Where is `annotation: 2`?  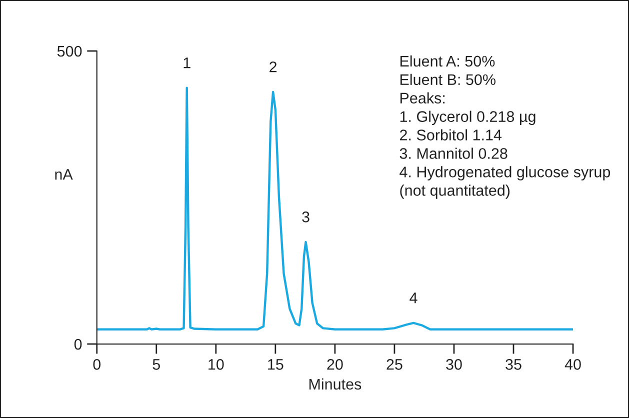 annotation: 2 is located at coordinates (273, 67).